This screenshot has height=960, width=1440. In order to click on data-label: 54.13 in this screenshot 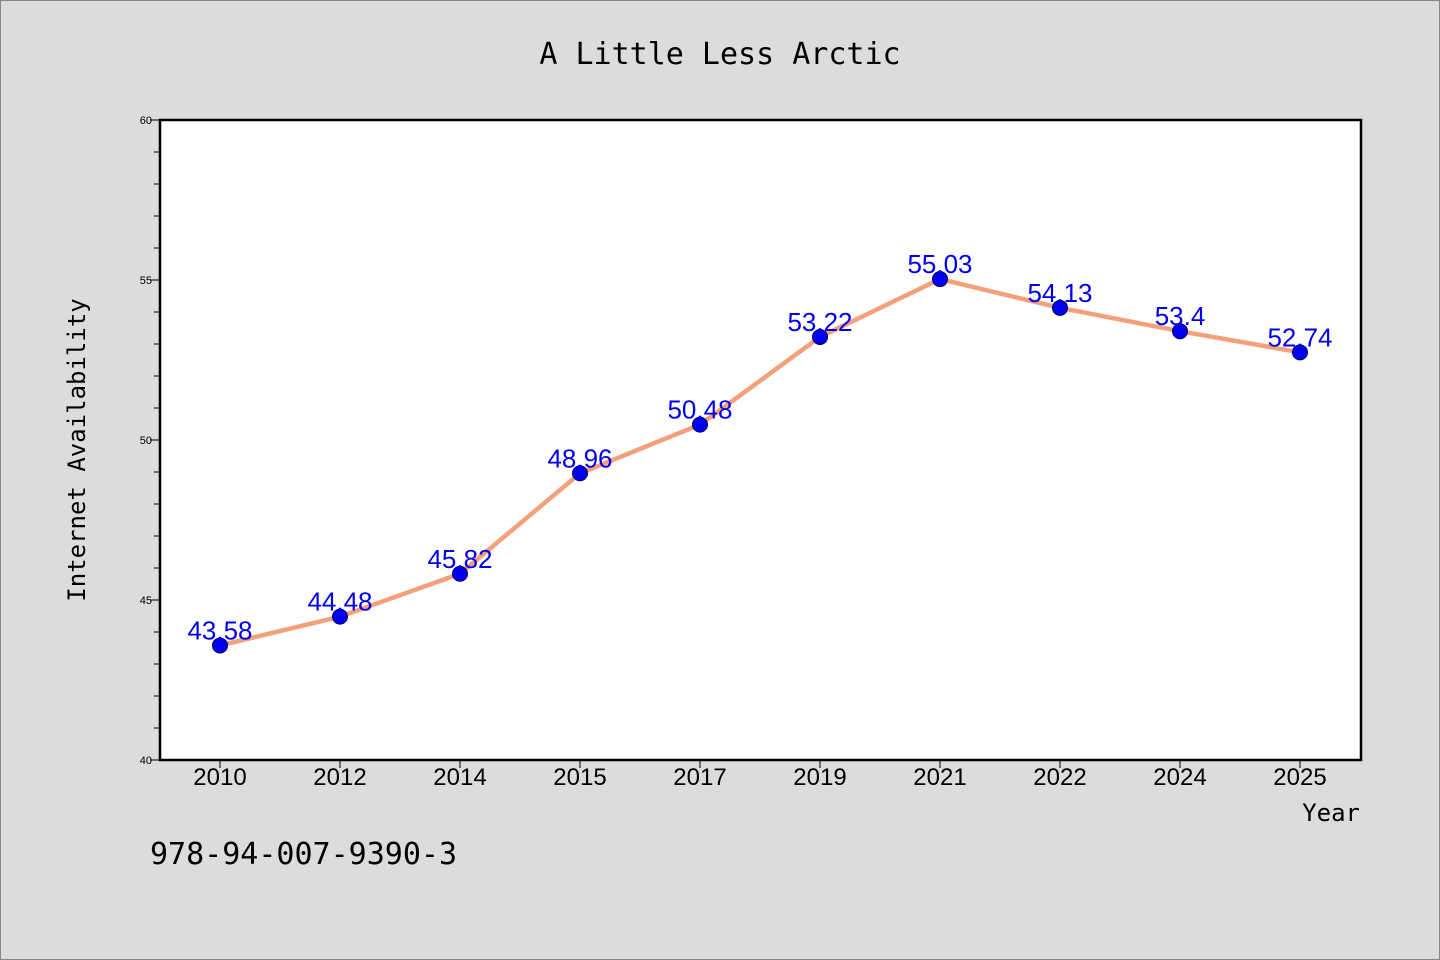, I will do `click(1059, 293)`.